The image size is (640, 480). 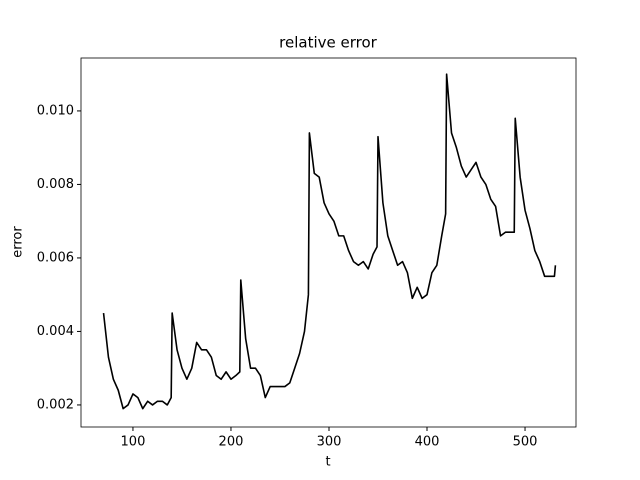 I want to click on y-tick-label: 0.006, so click(x=55, y=257).